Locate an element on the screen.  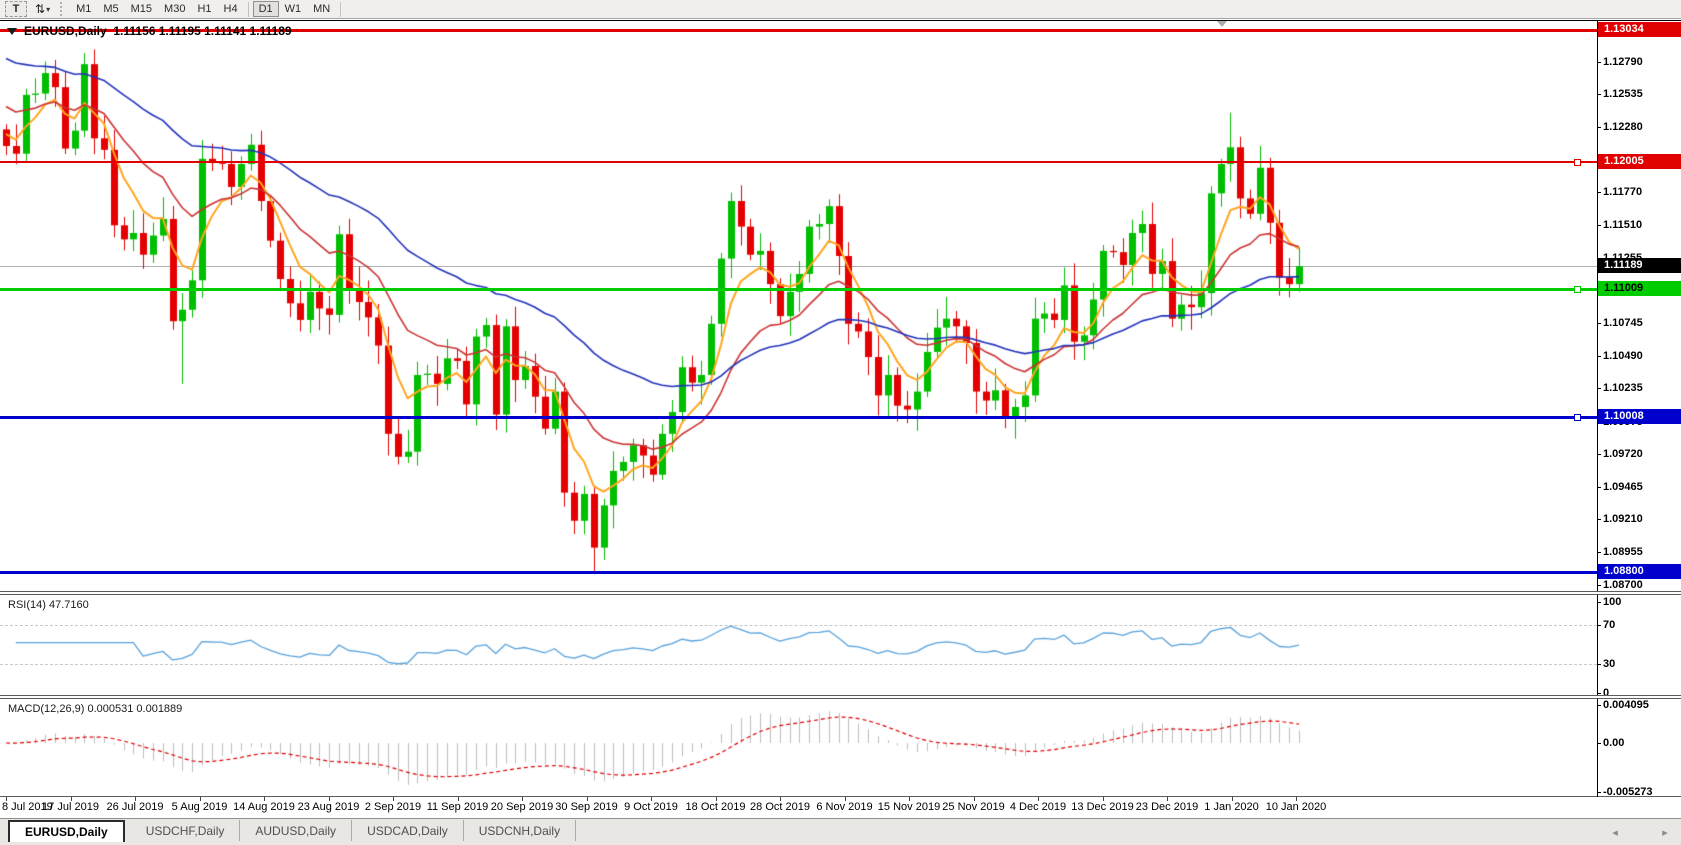
panel-divider-macd is located at coordinates (840, 697).